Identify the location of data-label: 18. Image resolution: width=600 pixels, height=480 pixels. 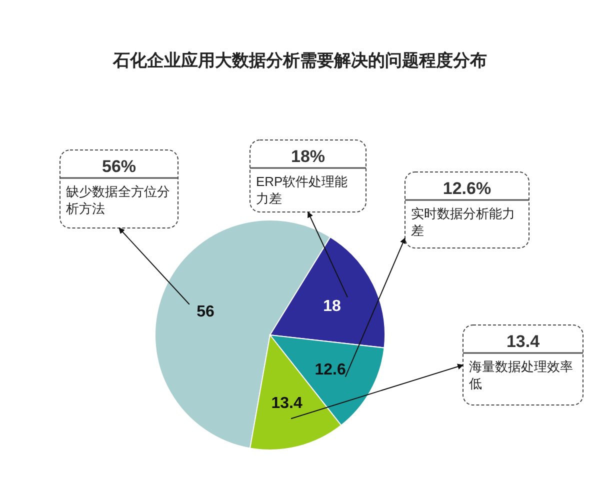
(332, 306).